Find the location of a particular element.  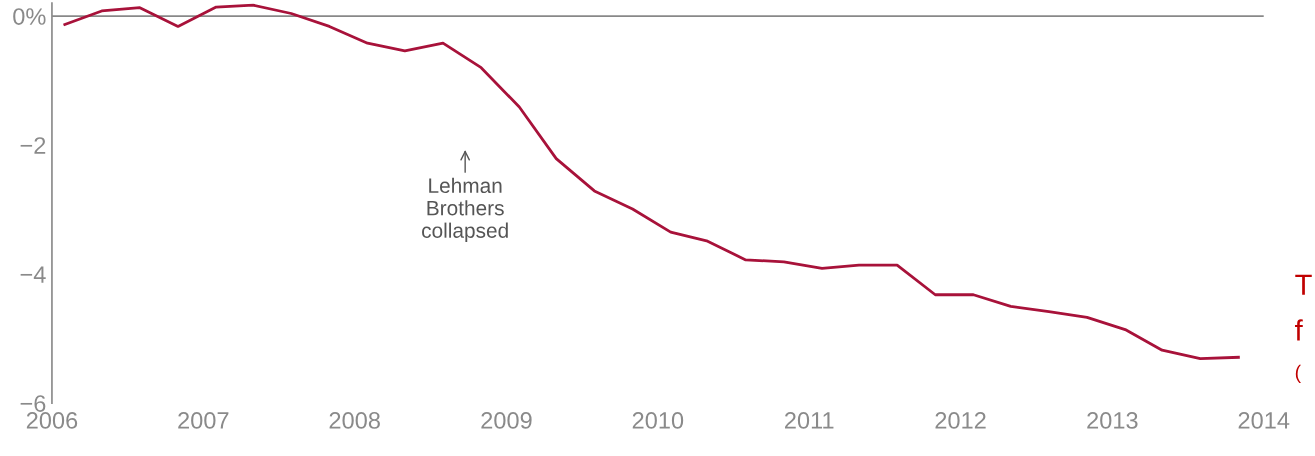

x-tick-label: 2008 is located at coordinates (354, 420).